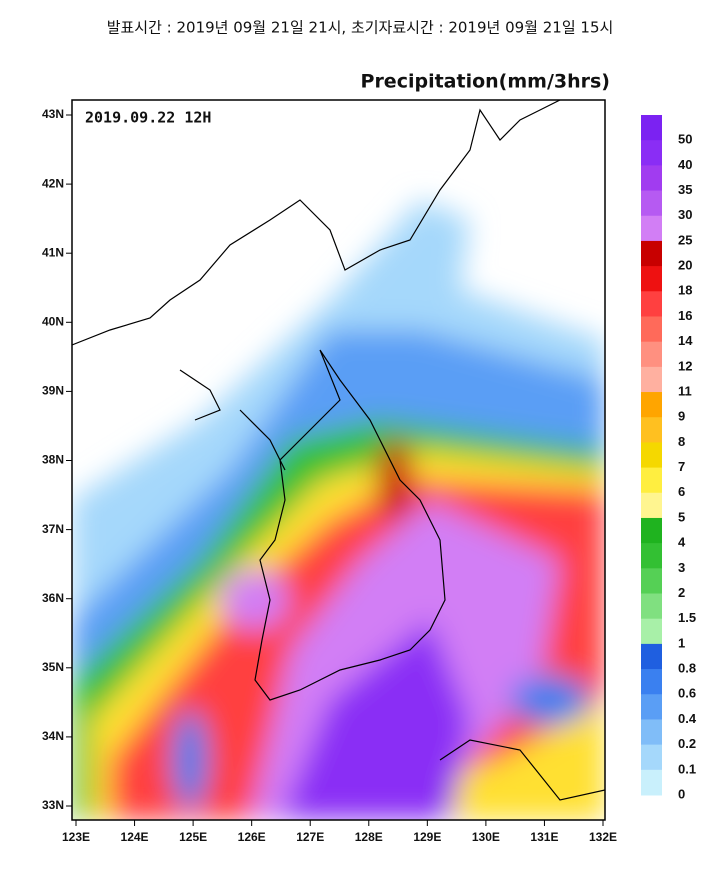 The height and width of the screenshot is (879, 720). I want to click on colorbar-label: 50, so click(685, 139).